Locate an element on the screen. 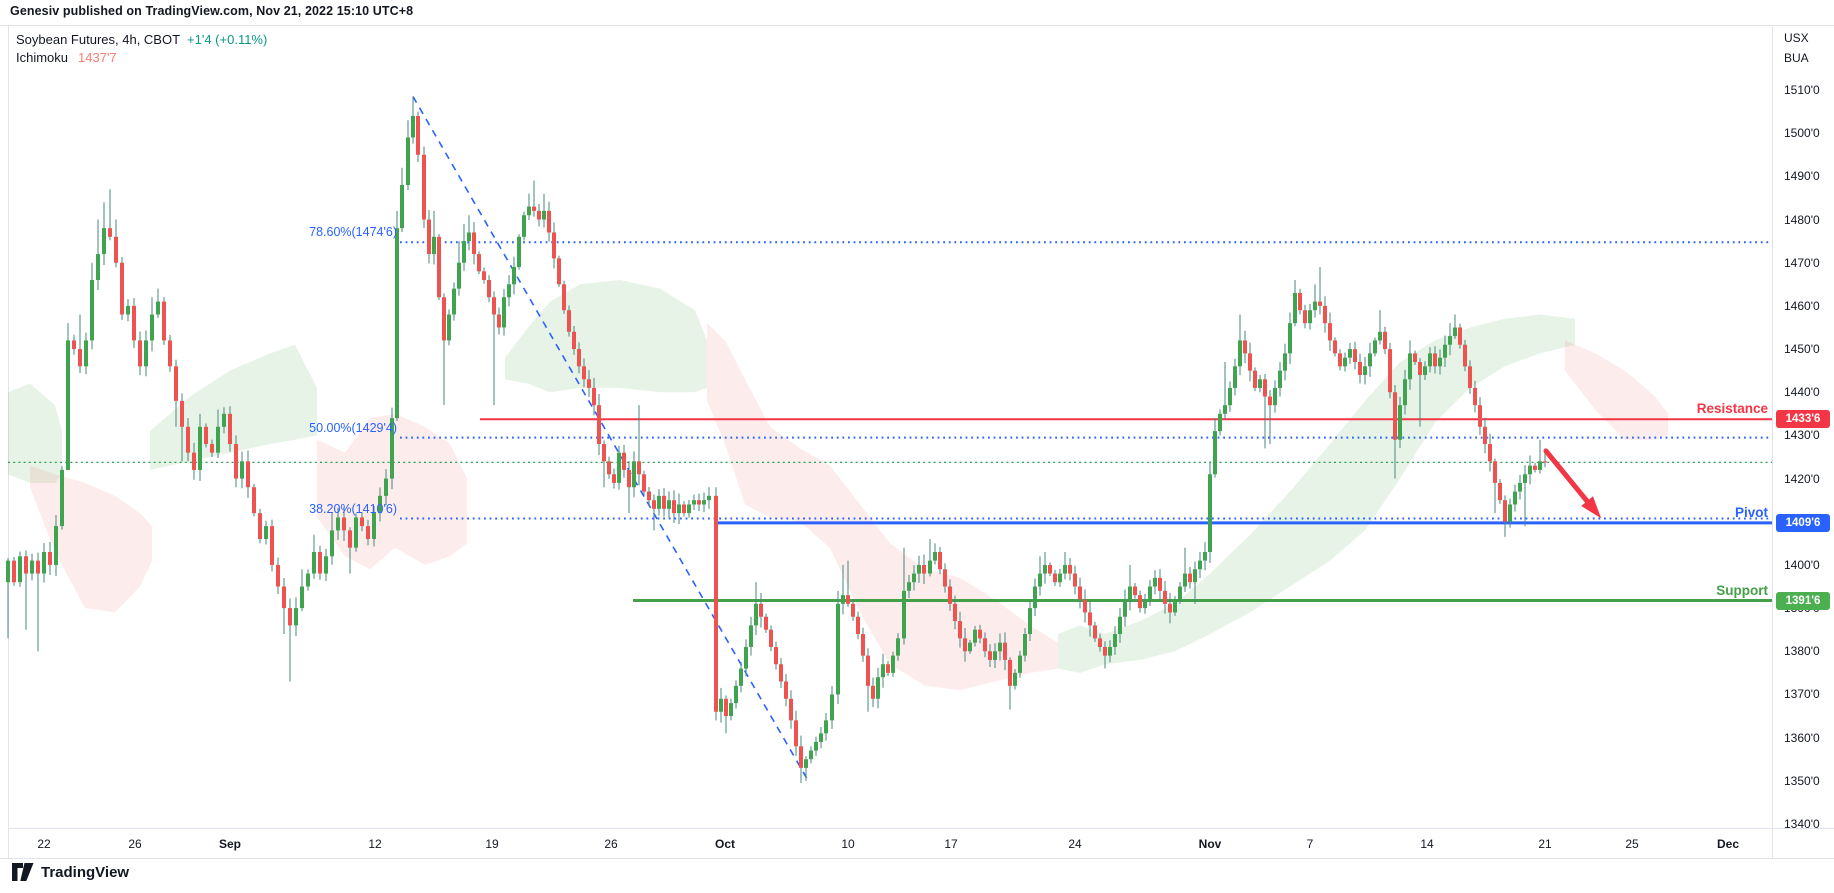  price-tick-label: 1340'0 is located at coordinates (1802, 823).